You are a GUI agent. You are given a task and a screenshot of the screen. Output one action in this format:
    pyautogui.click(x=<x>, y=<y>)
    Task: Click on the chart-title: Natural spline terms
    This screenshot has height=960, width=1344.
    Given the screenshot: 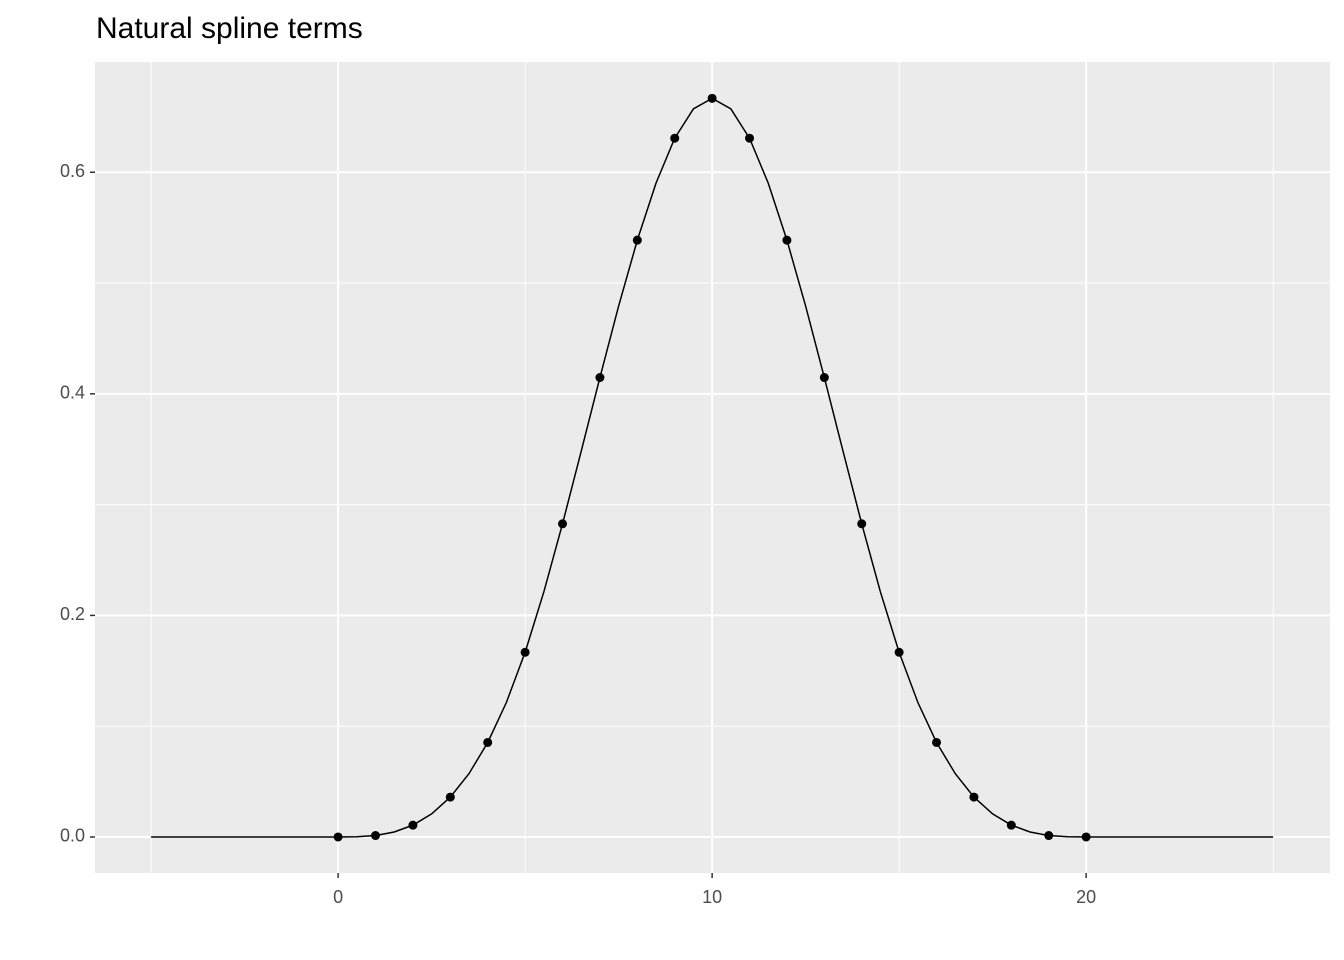 What is the action you would take?
    pyautogui.click(x=229, y=28)
    